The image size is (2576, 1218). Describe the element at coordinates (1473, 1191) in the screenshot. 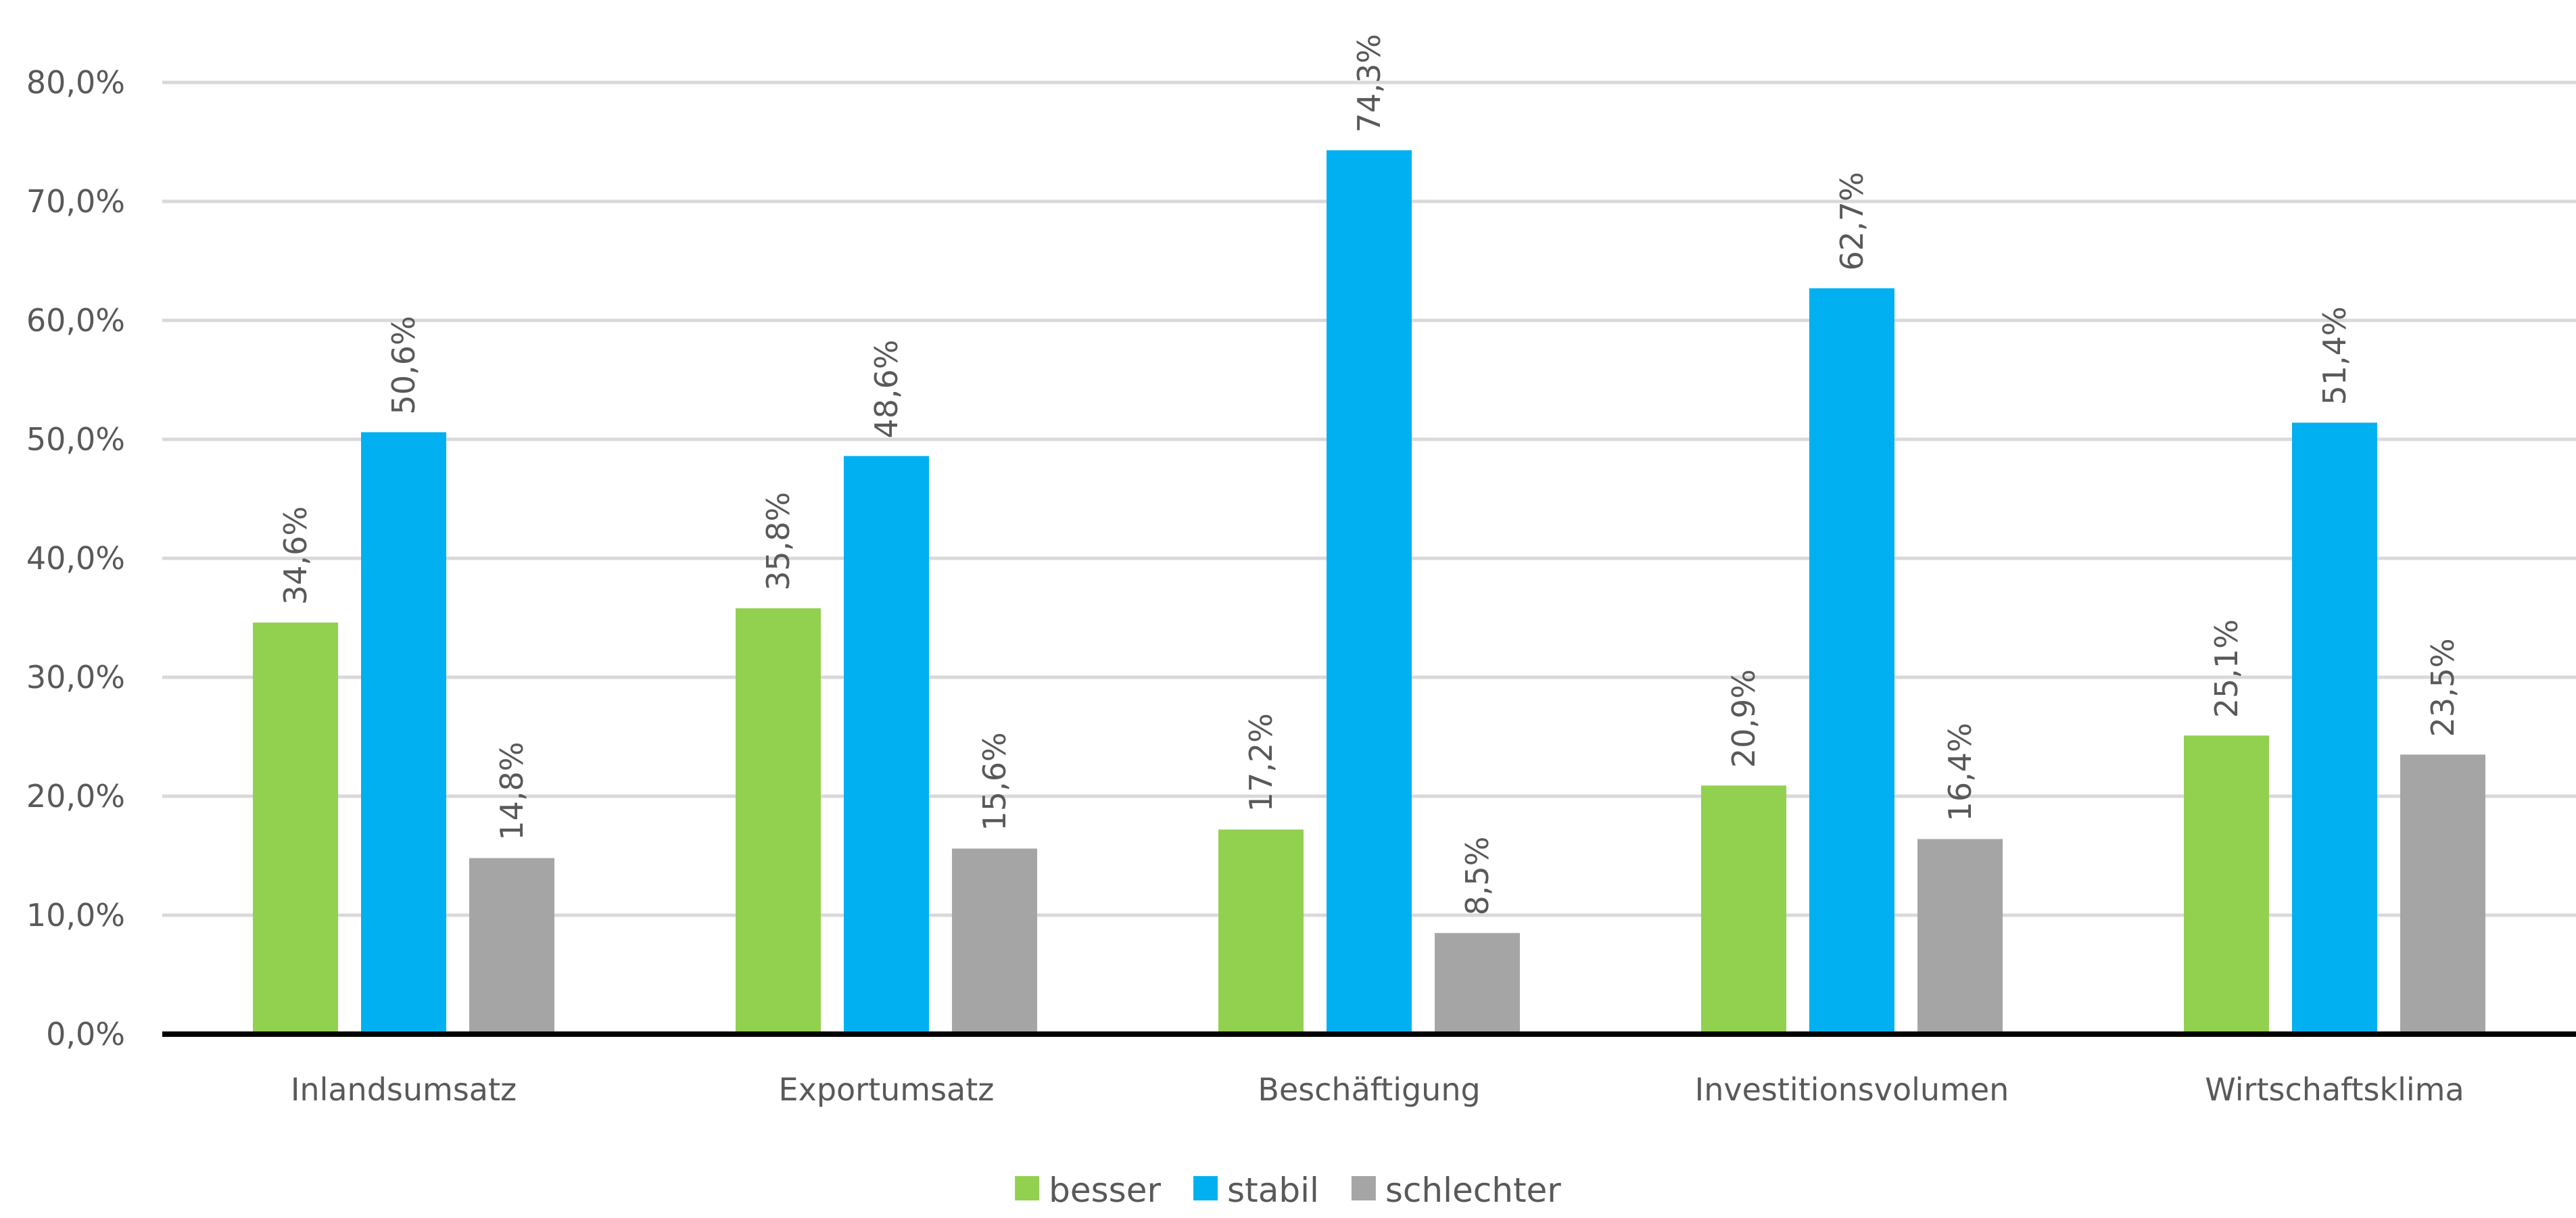

I see `legend-label-schlechter: schlechter` at that location.